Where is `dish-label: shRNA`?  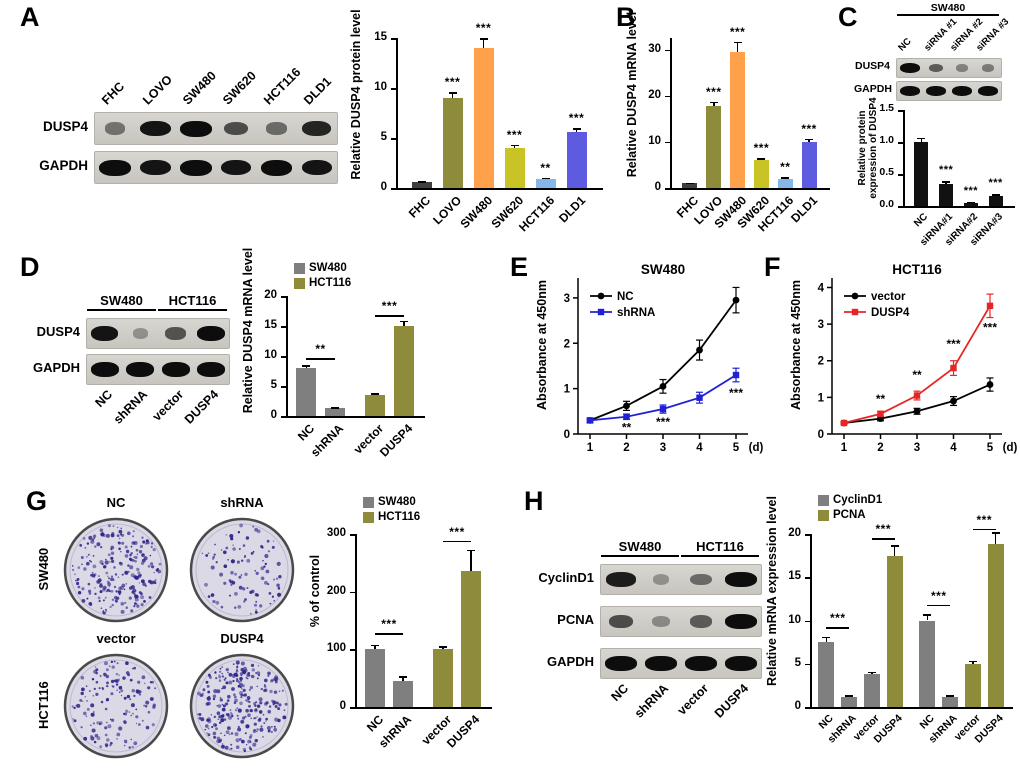 dish-label: shRNA is located at coordinates (242, 502).